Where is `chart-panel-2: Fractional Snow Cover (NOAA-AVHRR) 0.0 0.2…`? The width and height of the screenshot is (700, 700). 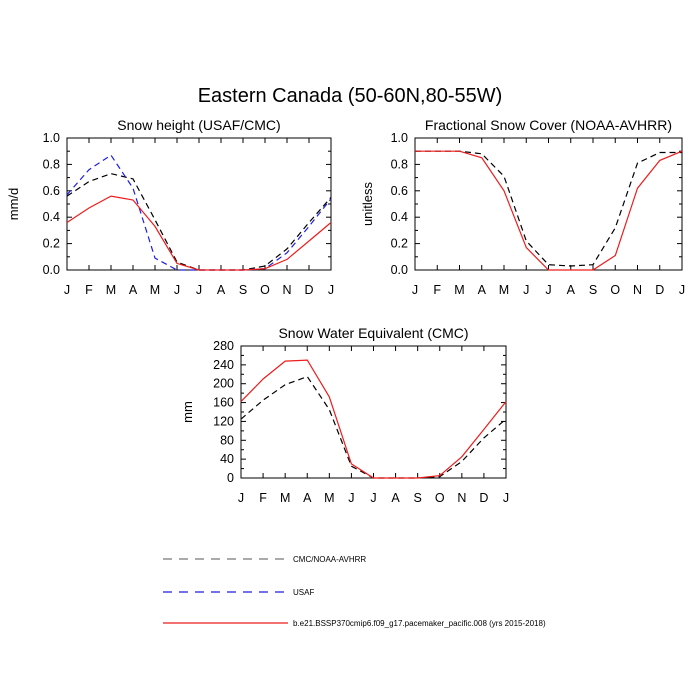 chart-panel-2: Fractional Snow Cover (NOAA-AVHRR) 0.0 0.2… is located at coordinates (522, 207).